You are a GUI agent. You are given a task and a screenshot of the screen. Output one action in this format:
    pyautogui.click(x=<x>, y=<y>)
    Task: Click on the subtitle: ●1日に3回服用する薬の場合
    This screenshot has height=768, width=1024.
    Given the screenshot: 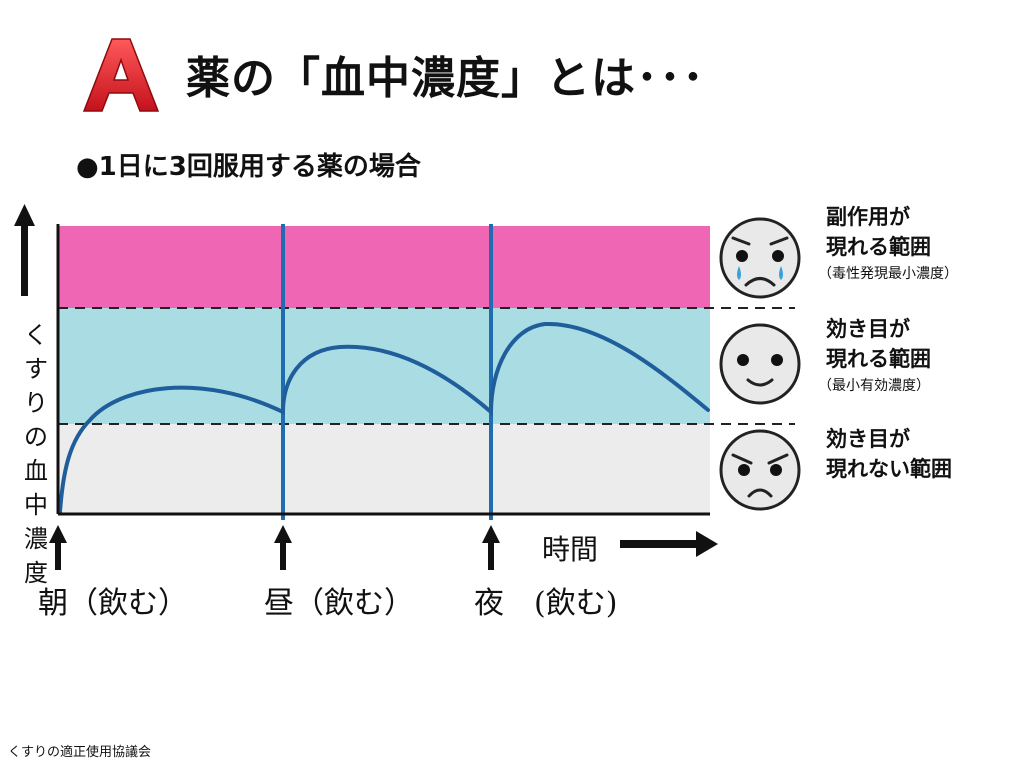 What is the action you would take?
    pyautogui.click(x=248, y=167)
    